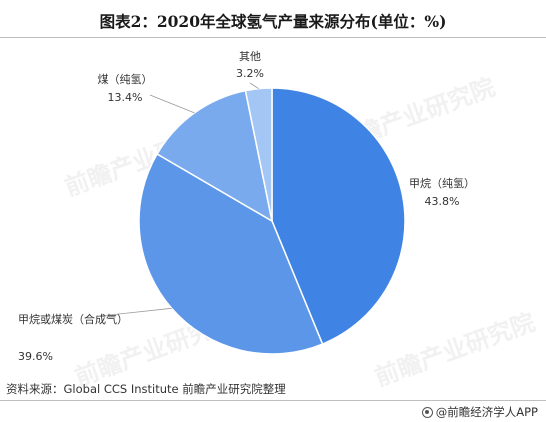 This screenshot has width=546, height=422. Describe the element at coordinates (427, 412) in the screenshot. I see `brand-logo-icon` at that location.